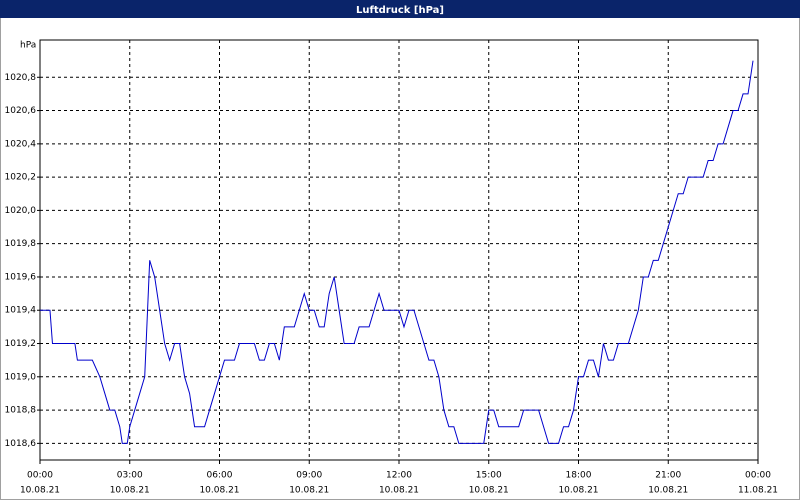 The height and width of the screenshot is (500, 800). I want to click on y-tick-label: 1019,4, so click(21, 311).